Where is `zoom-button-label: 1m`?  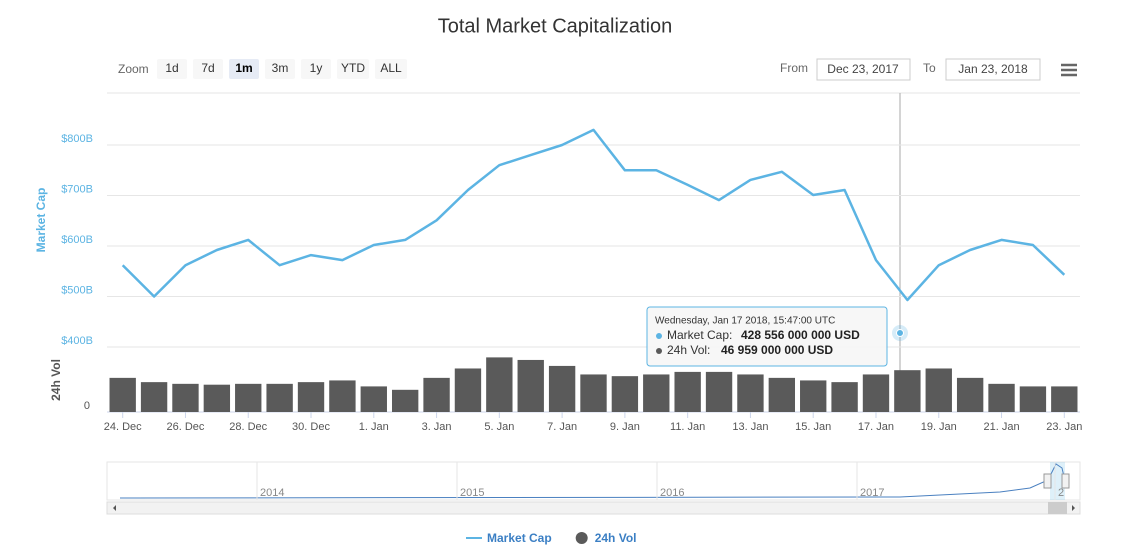 zoom-button-label: 1m is located at coordinates (243, 68).